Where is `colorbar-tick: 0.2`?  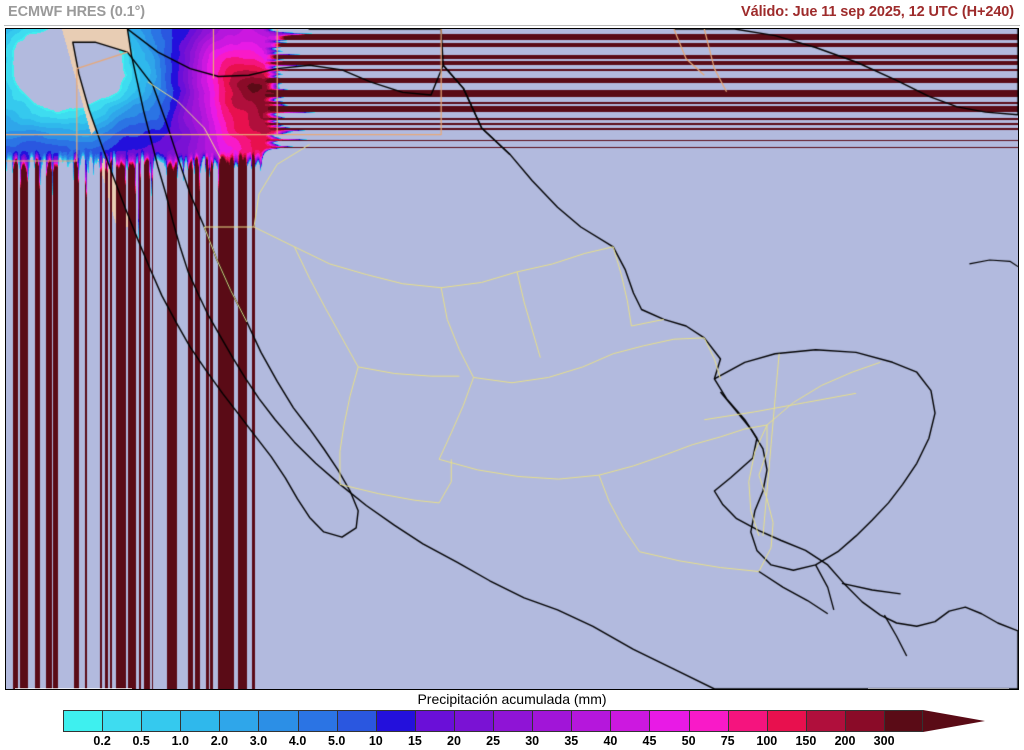 colorbar-tick: 0.2 is located at coordinates (102, 741).